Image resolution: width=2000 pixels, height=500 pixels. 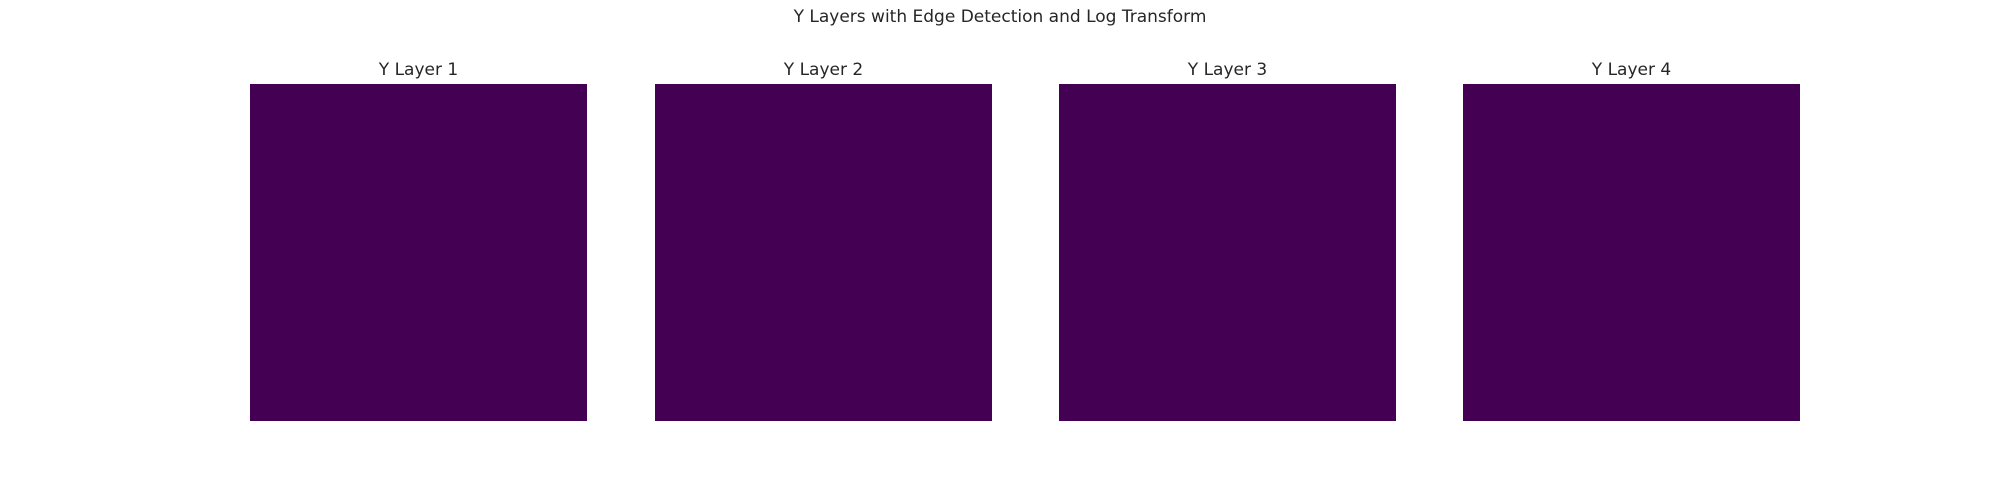 What do you see at coordinates (1631, 70) in the screenshot?
I see `panel-title-4: Y Layer 4` at bounding box center [1631, 70].